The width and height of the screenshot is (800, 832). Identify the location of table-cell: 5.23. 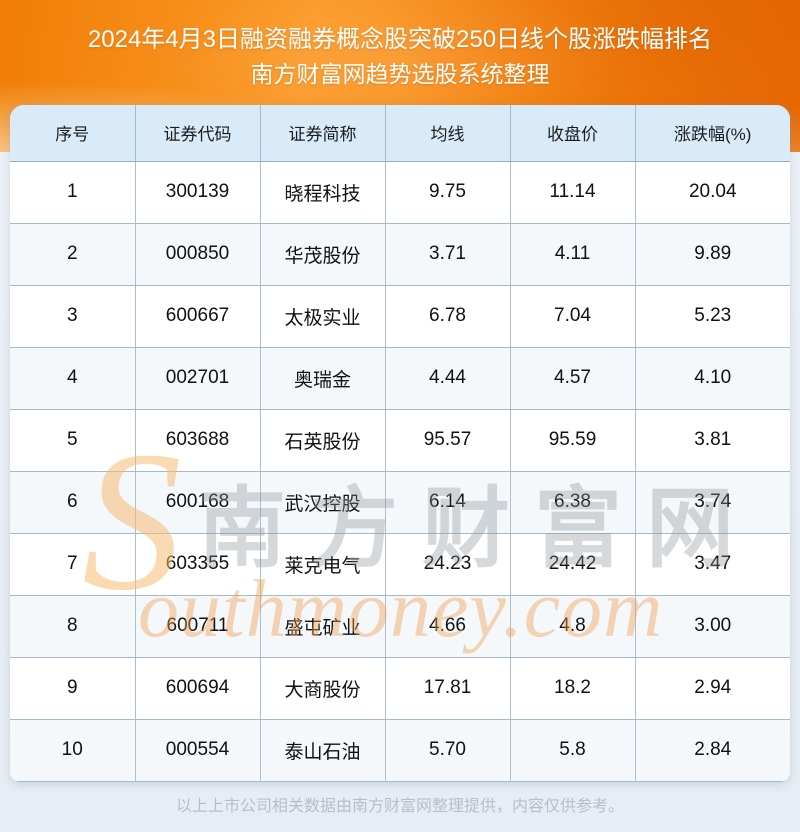
(712, 316).